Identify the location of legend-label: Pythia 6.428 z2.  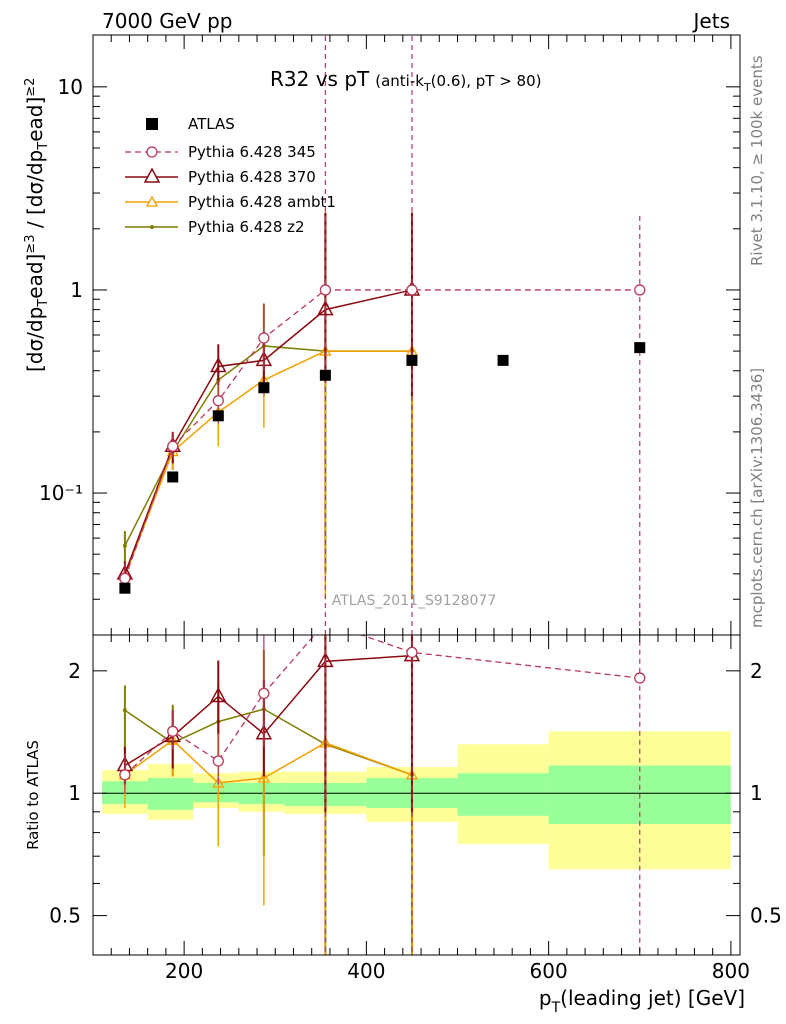
(246, 227).